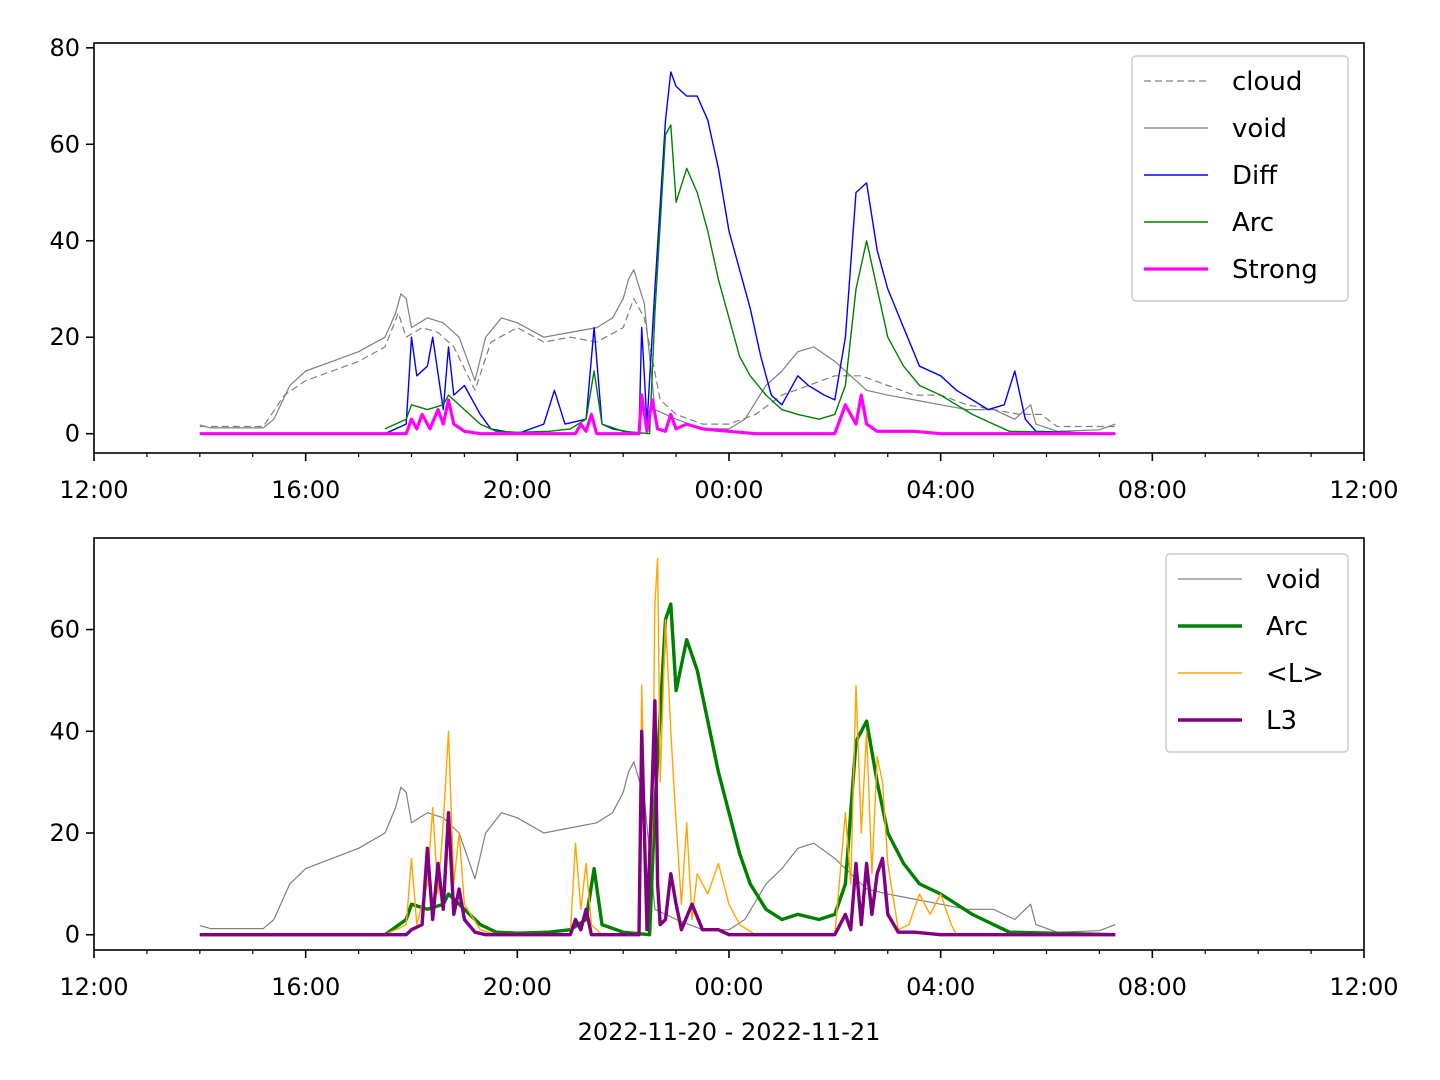  I want to click on legend-label: Diff, so click(1255, 176).